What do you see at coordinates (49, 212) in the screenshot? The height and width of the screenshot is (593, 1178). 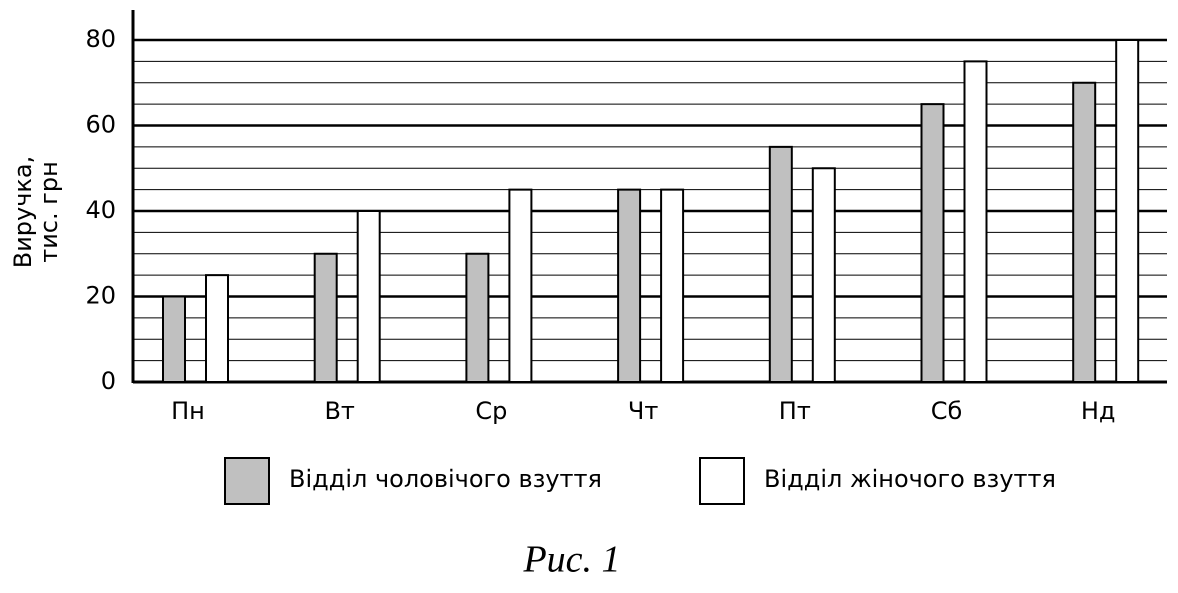 I see `y-axis-label: тис. грн` at bounding box center [49, 212].